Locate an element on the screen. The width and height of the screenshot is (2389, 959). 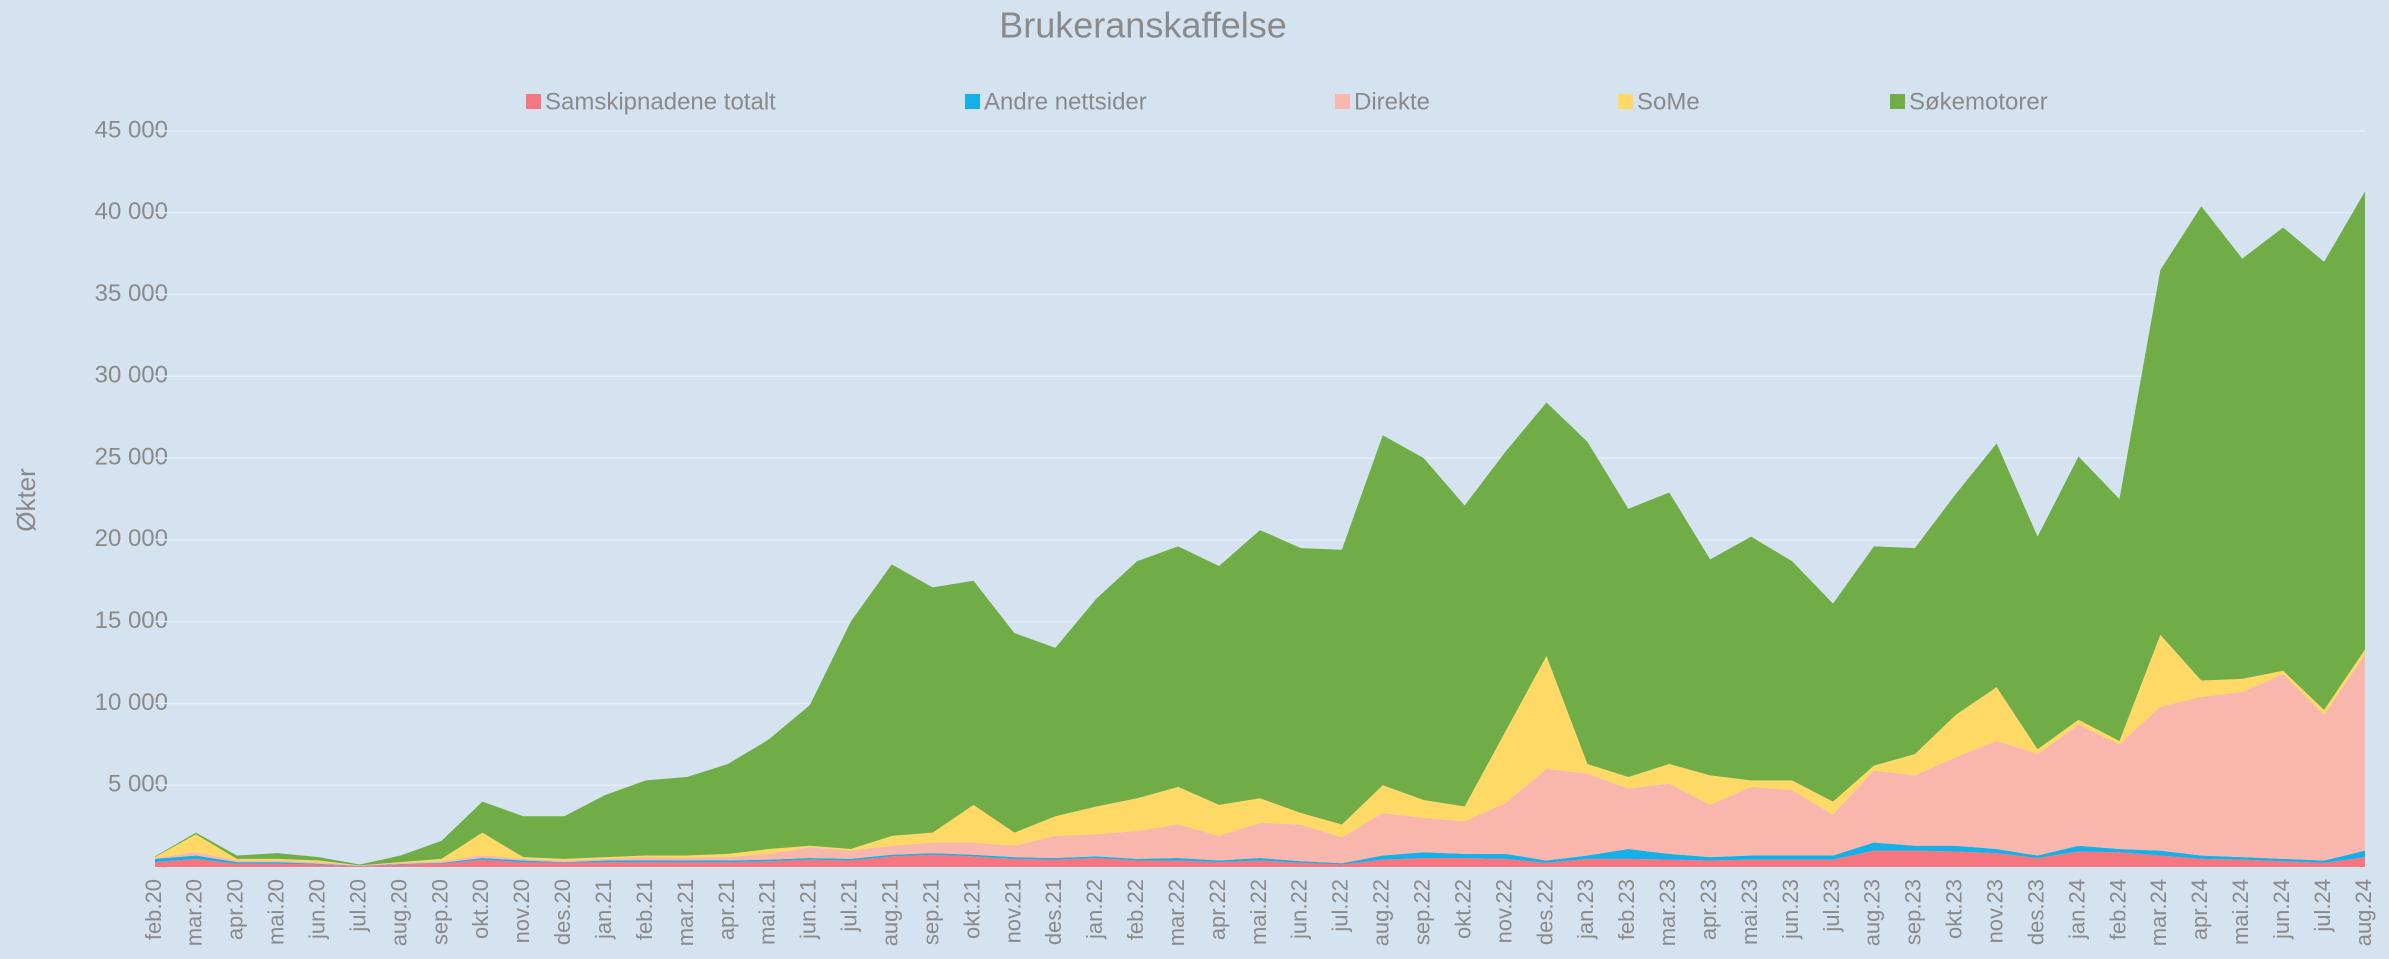
x-tick-label: mar.21 is located at coordinates (685, 912).